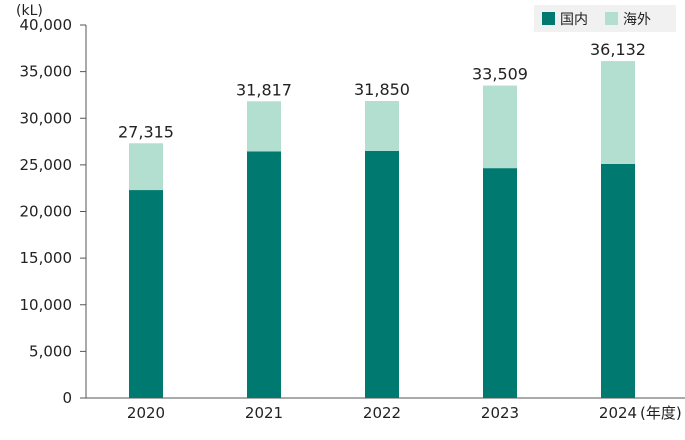  Describe the element at coordinates (46, 258) in the screenshot. I see `y-tick-label: 15,000` at that location.